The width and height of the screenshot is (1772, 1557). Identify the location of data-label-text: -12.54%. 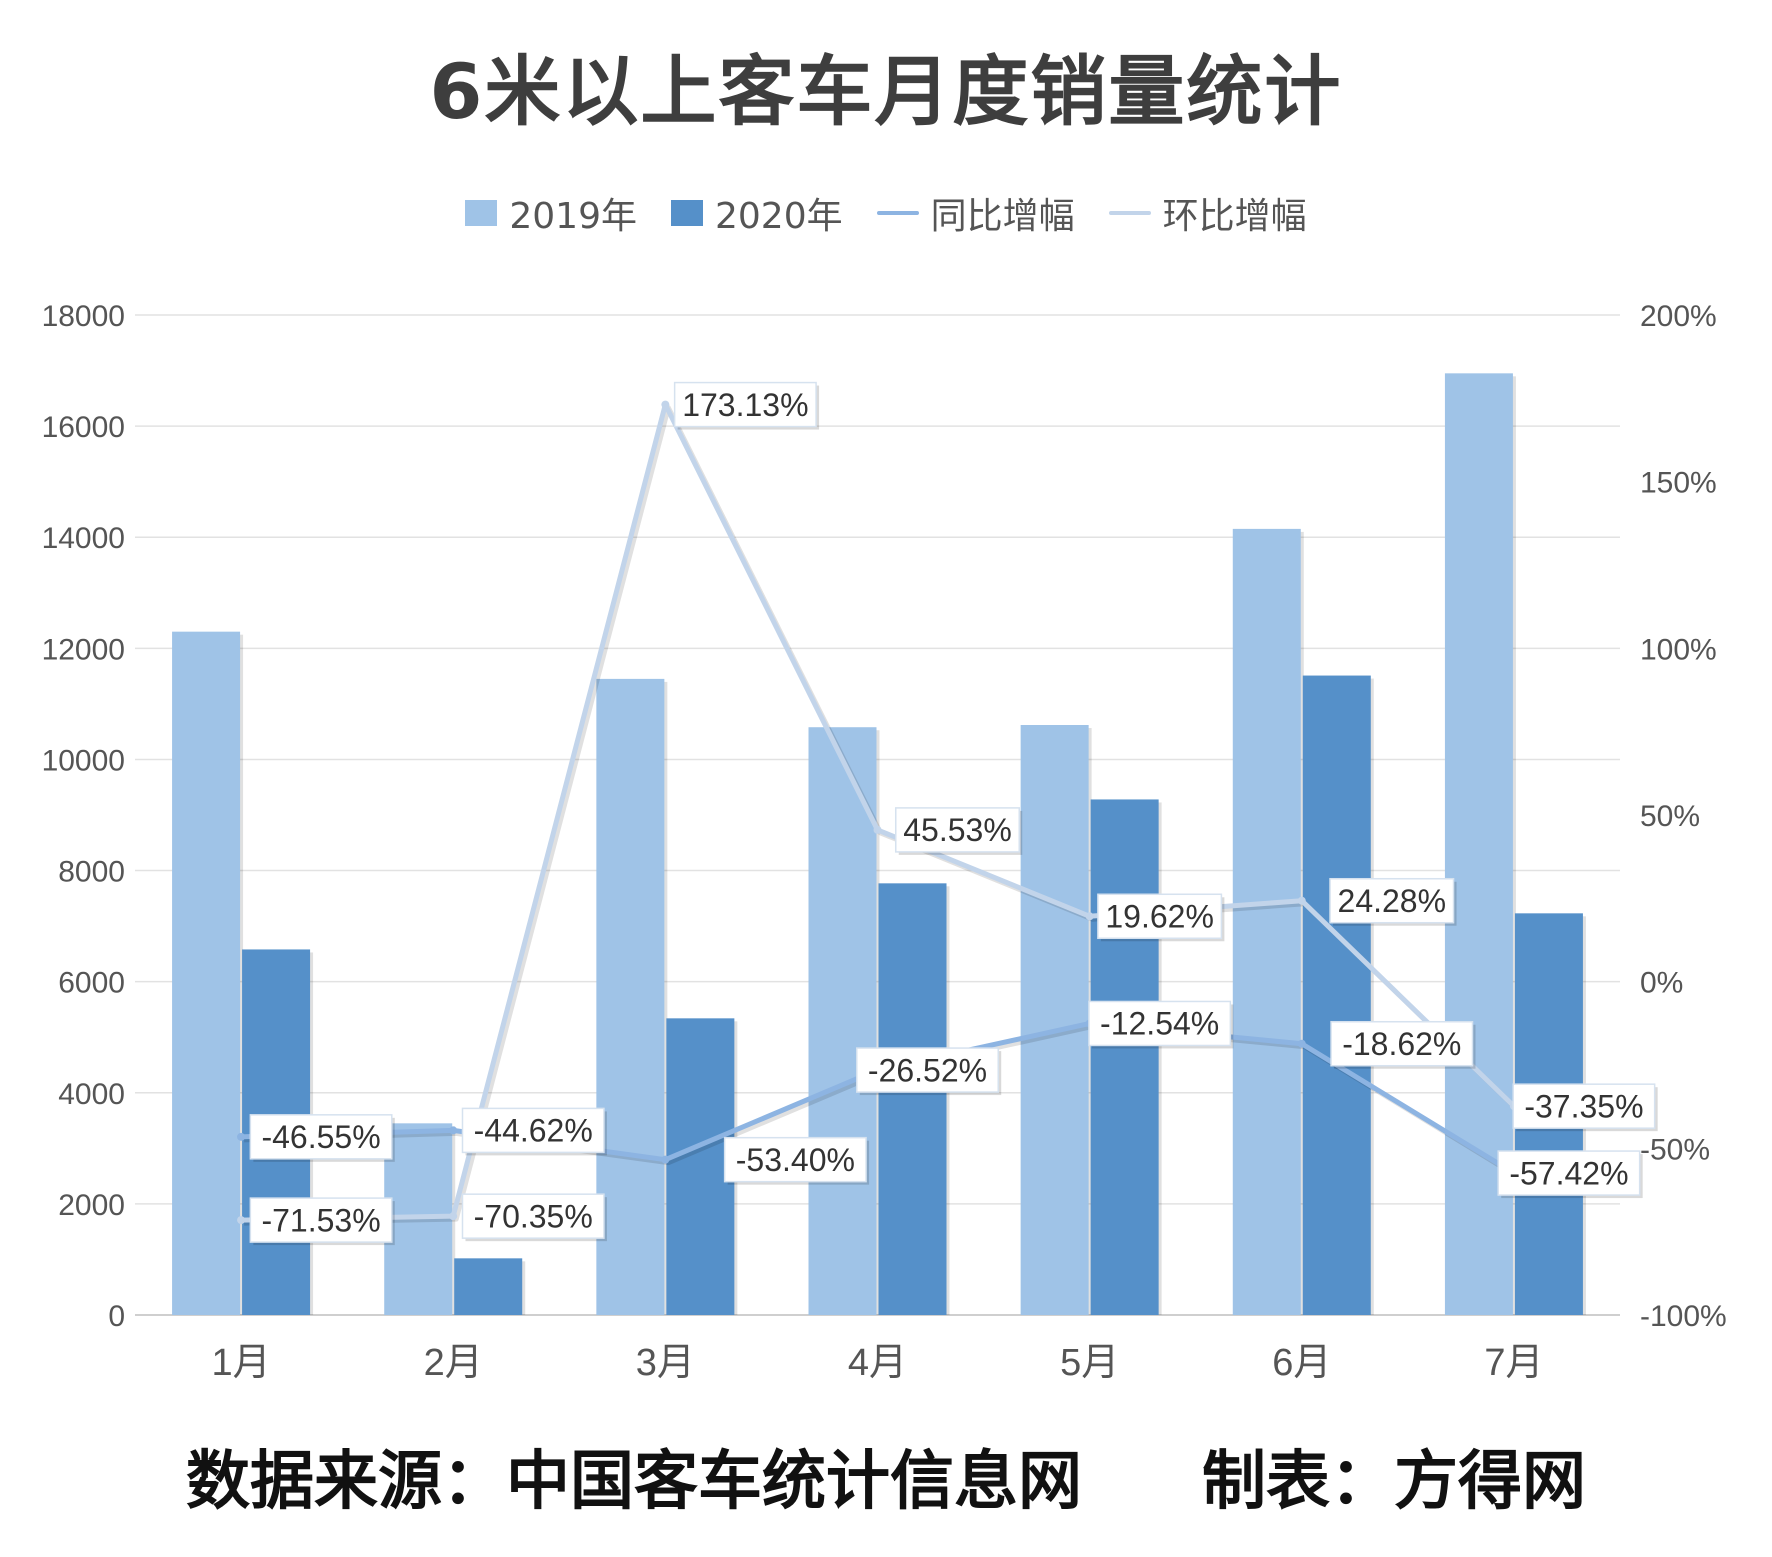
(1159, 1024).